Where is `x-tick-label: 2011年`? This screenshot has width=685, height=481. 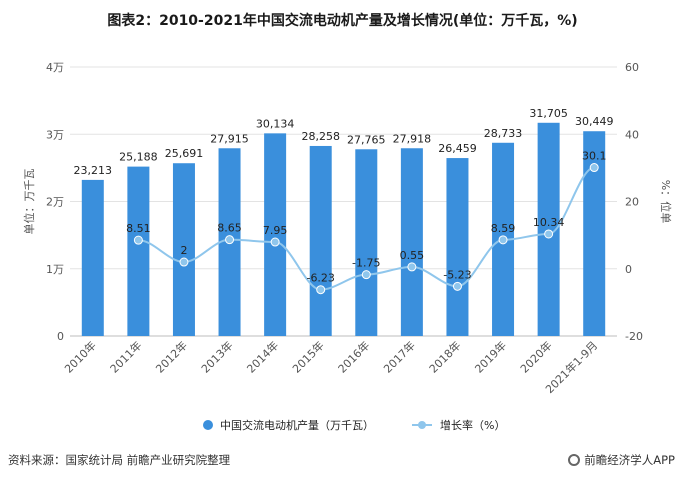
x-tick-label: 2011年 is located at coordinates (125, 356).